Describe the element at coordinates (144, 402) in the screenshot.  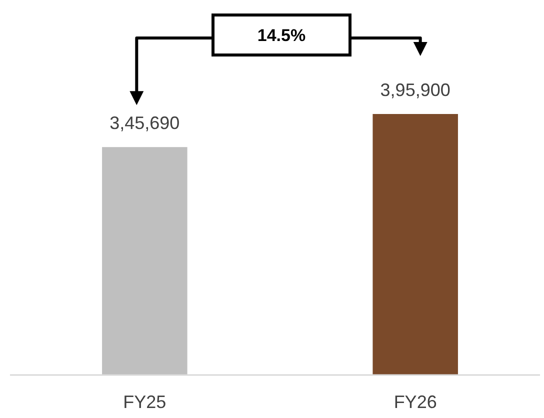
I see `x-tick-label: FY25` at that location.